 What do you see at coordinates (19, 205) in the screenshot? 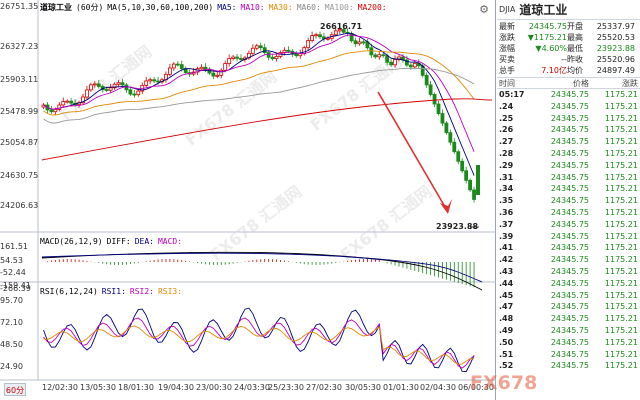
I see `price-axis-label: 24206.63` at bounding box center [19, 205].